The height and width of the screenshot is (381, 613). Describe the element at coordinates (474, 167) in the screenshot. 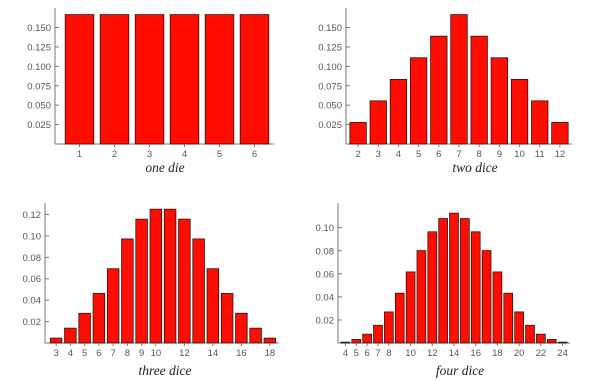

I see `chart-caption: two dice` at that location.